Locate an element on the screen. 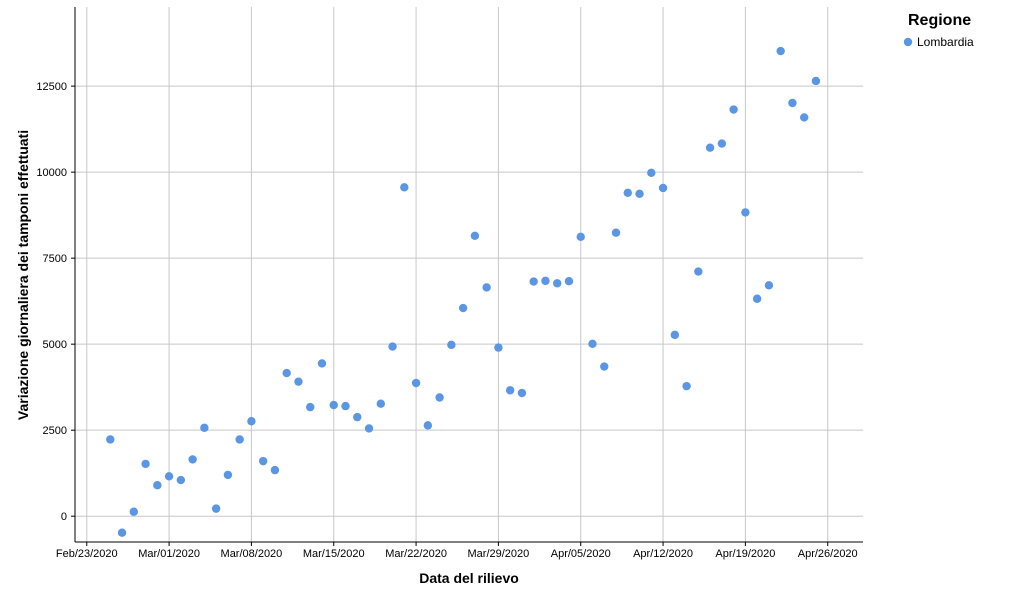 This screenshot has width=1024, height=599. x-tick-label: Mar/01/2020 is located at coordinates (169, 554).